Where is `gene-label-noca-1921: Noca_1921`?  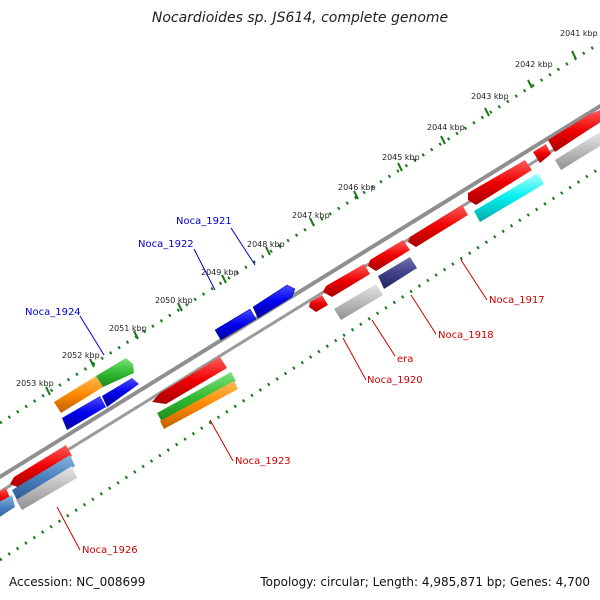 gene-label-noca-1921: Noca_1921 is located at coordinates (204, 221).